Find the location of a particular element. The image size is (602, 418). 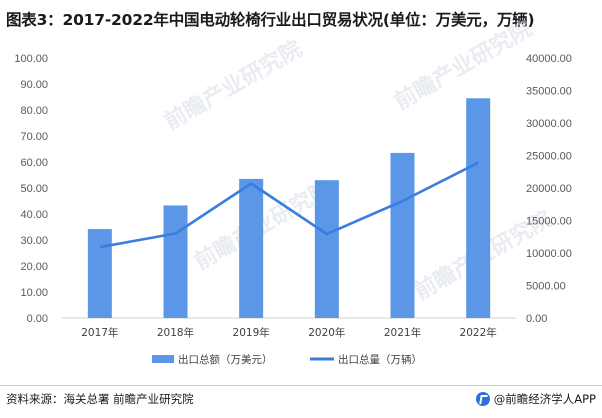

x-tick-label: 2020年 is located at coordinates (326, 332).